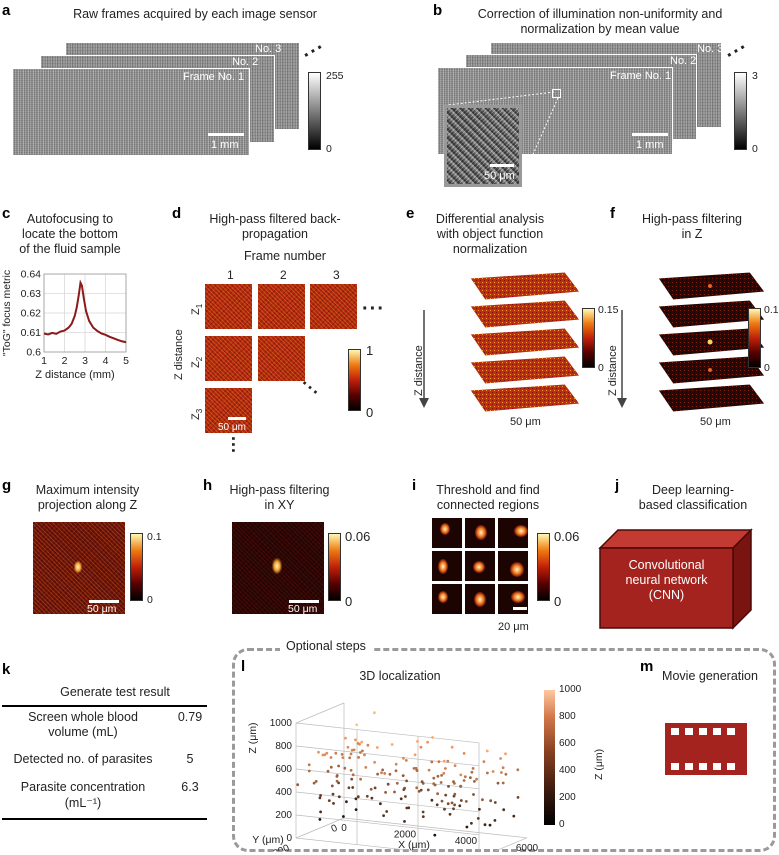  What do you see at coordinates (253, 737) in the screenshot?
I see `z-axis-label: Z (μm)` at bounding box center [253, 737].